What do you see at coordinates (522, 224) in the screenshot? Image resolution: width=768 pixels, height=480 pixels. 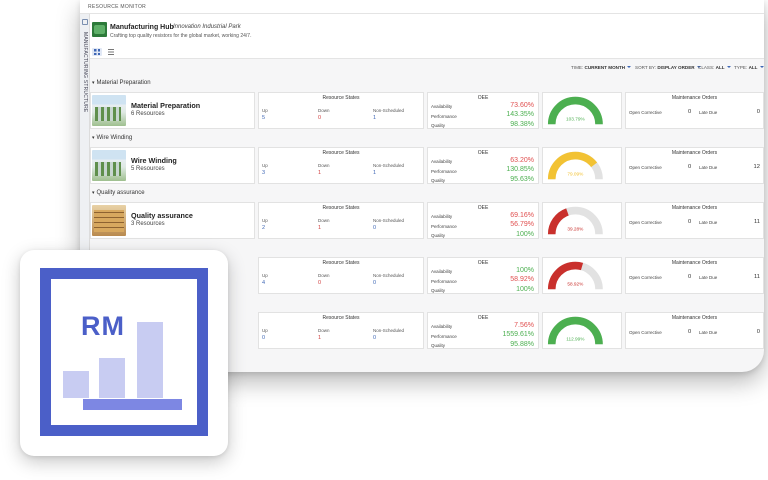 I see `performance-value: 56.79%` at bounding box center [522, 224].